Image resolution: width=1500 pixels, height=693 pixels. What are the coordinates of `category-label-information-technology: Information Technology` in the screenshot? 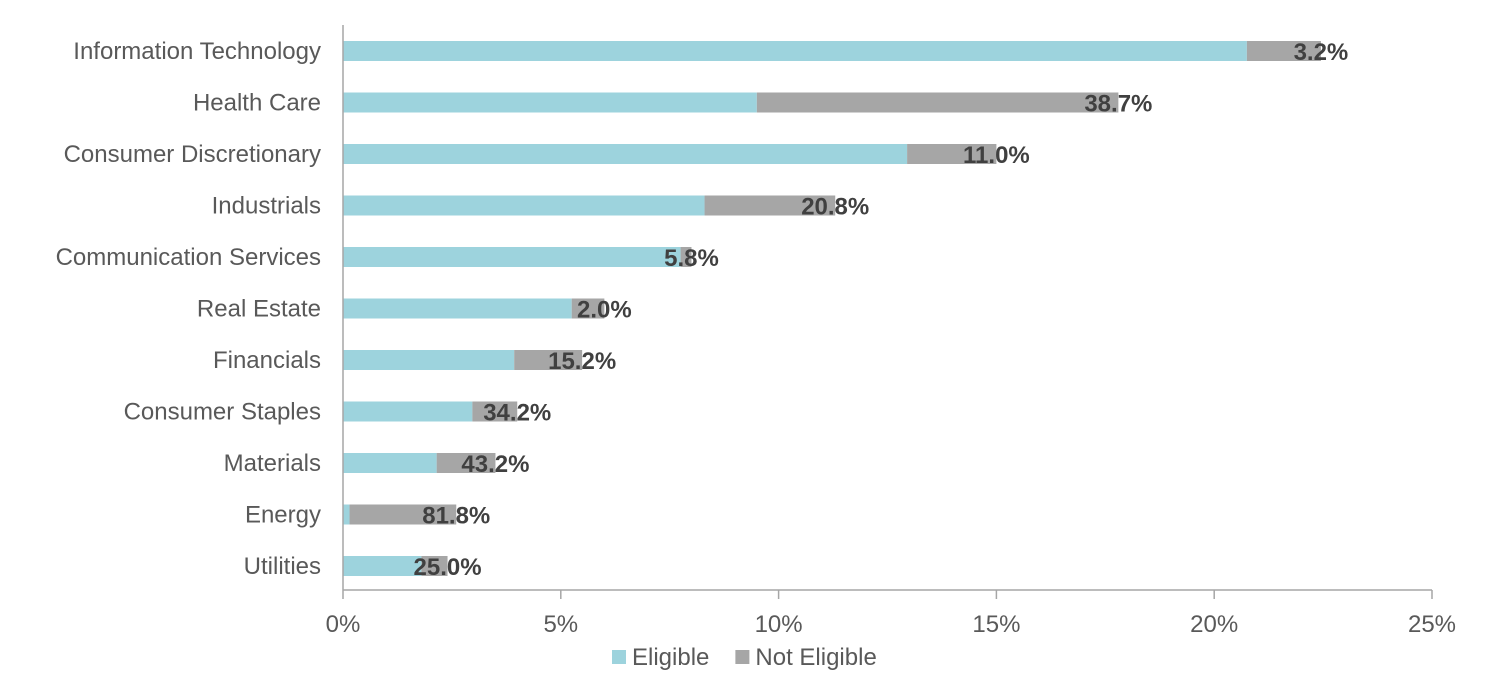 It's located at (197, 51).